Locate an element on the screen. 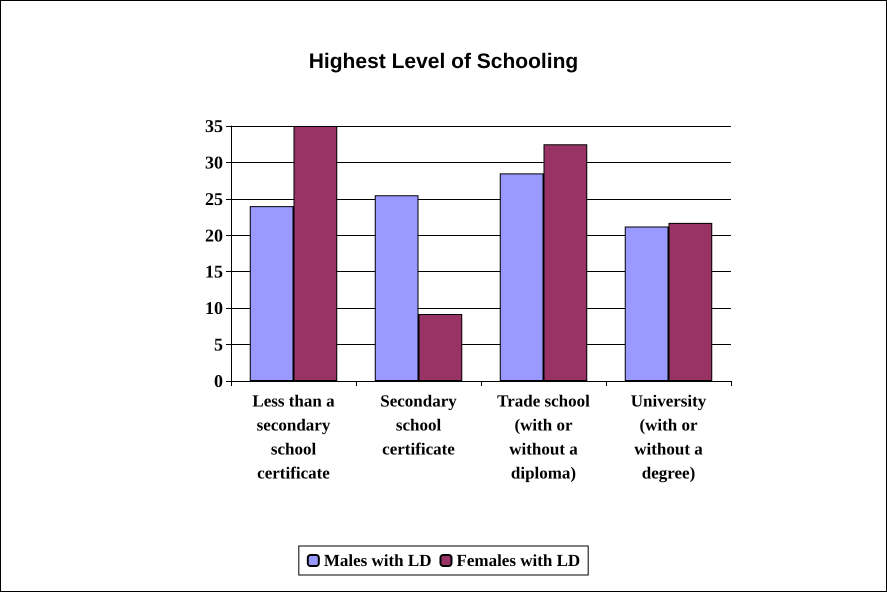 The height and width of the screenshot is (592, 887). x-tick-label: Trade school (with or without a diploma) is located at coordinates (543, 437).